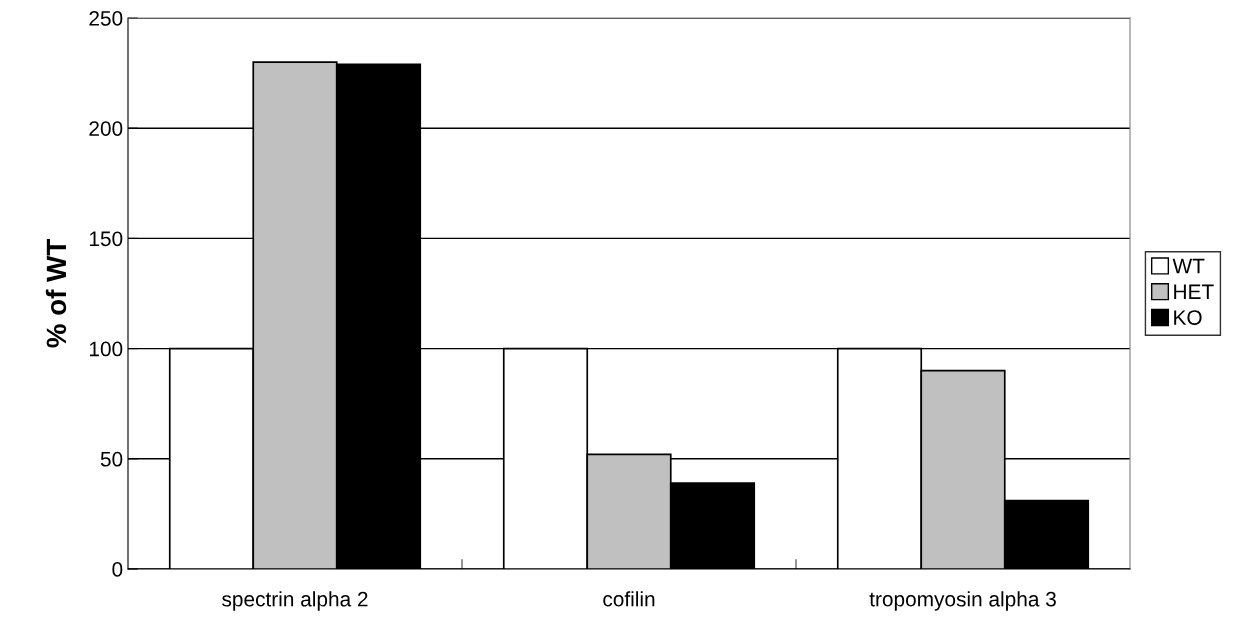 Image resolution: width=1238 pixels, height=625 pixels. Describe the element at coordinates (962, 601) in the screenshot. I see `x-tick-label: tropomyosin alpha 3` at that location.